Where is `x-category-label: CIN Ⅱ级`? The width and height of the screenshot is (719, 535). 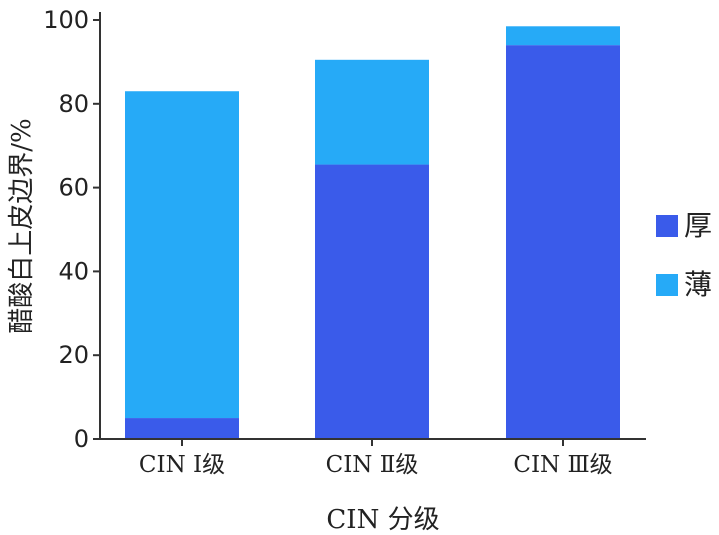
x-category-label: CIN Ⅱ级 is located at coordinates (372, 465).